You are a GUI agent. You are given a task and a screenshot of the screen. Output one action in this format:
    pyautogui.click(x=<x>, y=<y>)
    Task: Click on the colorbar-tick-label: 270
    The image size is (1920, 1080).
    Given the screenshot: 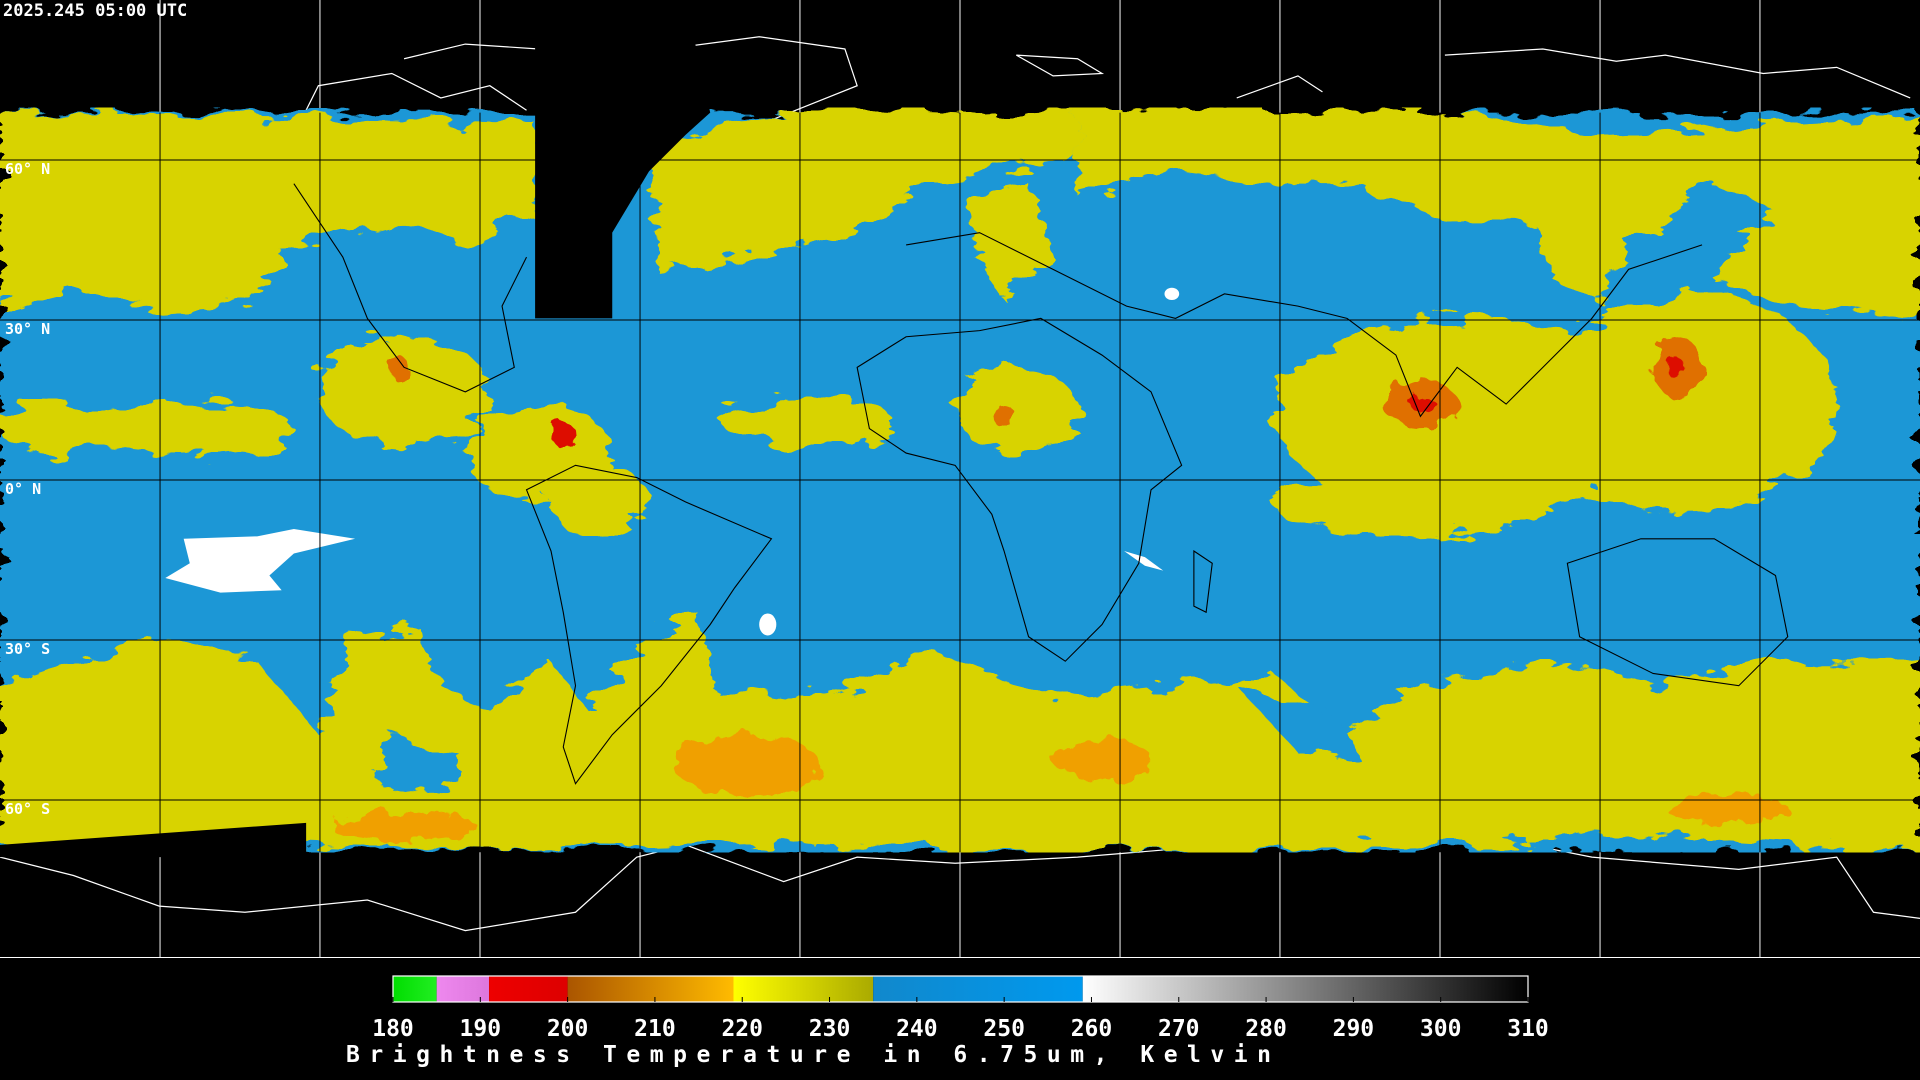 What is the action you would take?
    pyautogui.click(x=1179, y=1029)
    